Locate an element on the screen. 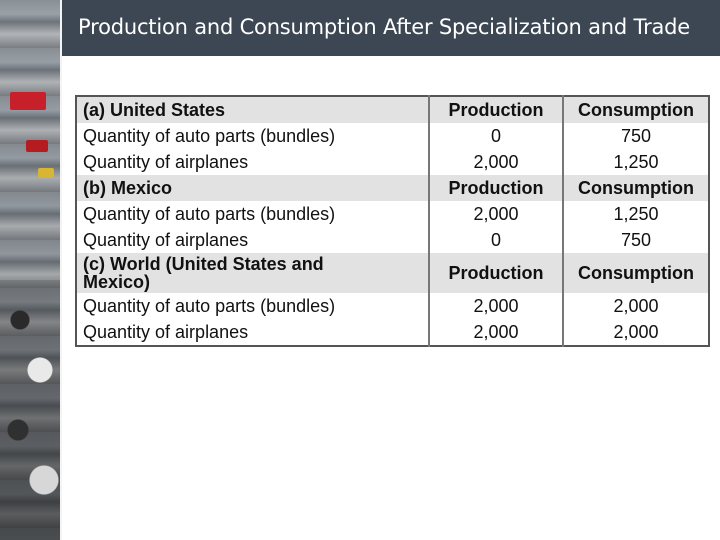  section-header-row: (a) United States Production Consumption is located at coordinates (392, 109).